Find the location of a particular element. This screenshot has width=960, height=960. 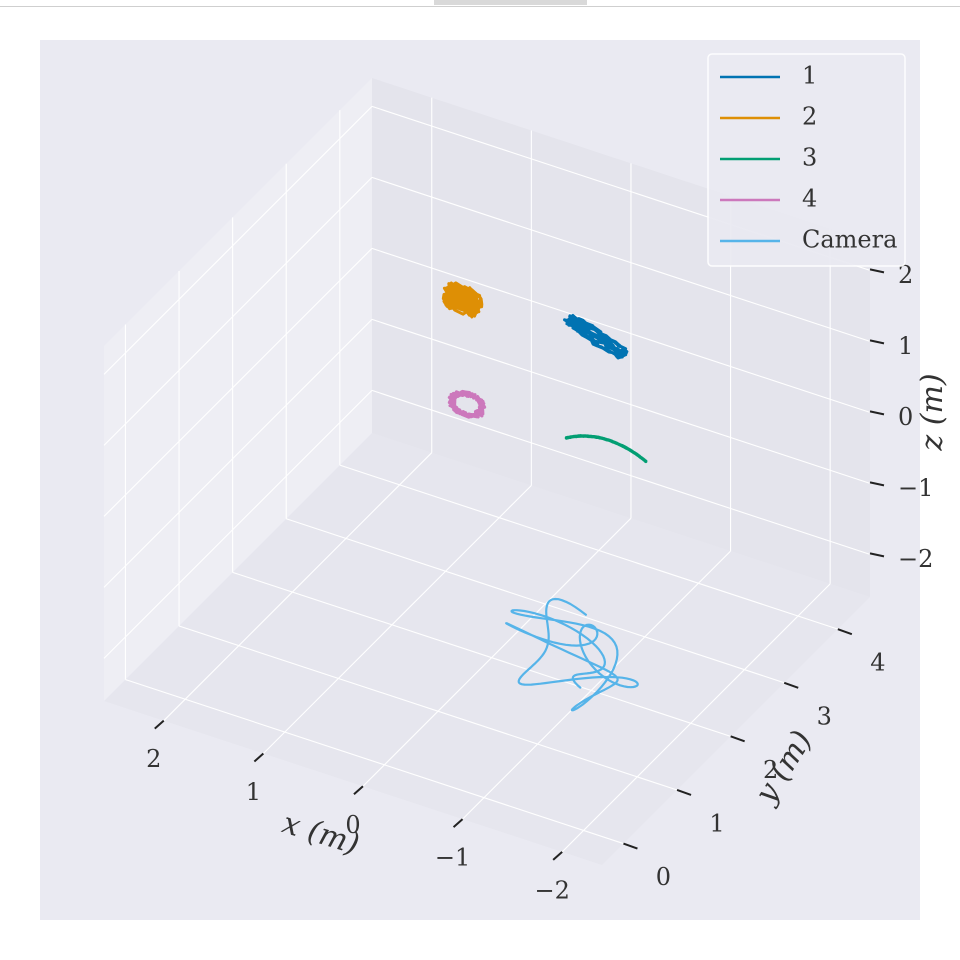

y-tick-label: 3 is located at coordinates (824, 716).